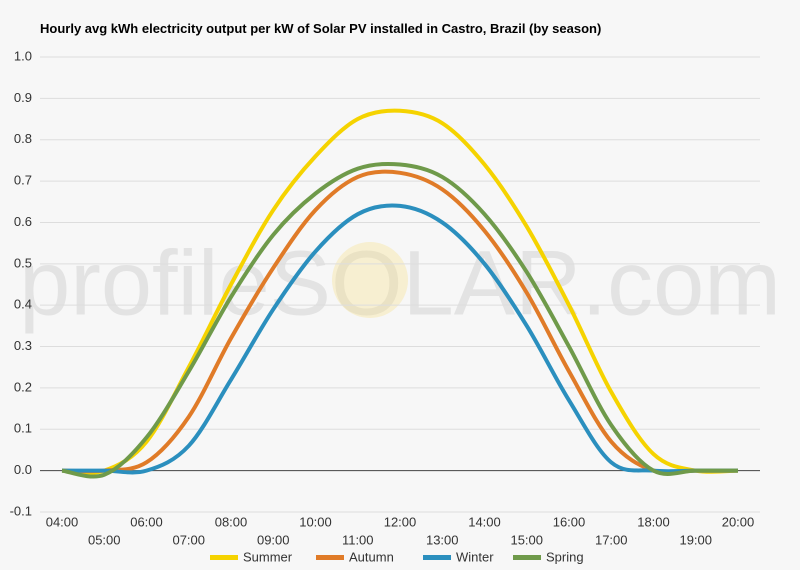  What do you see at coordinates (23, 304) in the screenshot?
I see `y-tick-label: 0.4` at bounding box center [23, 304].